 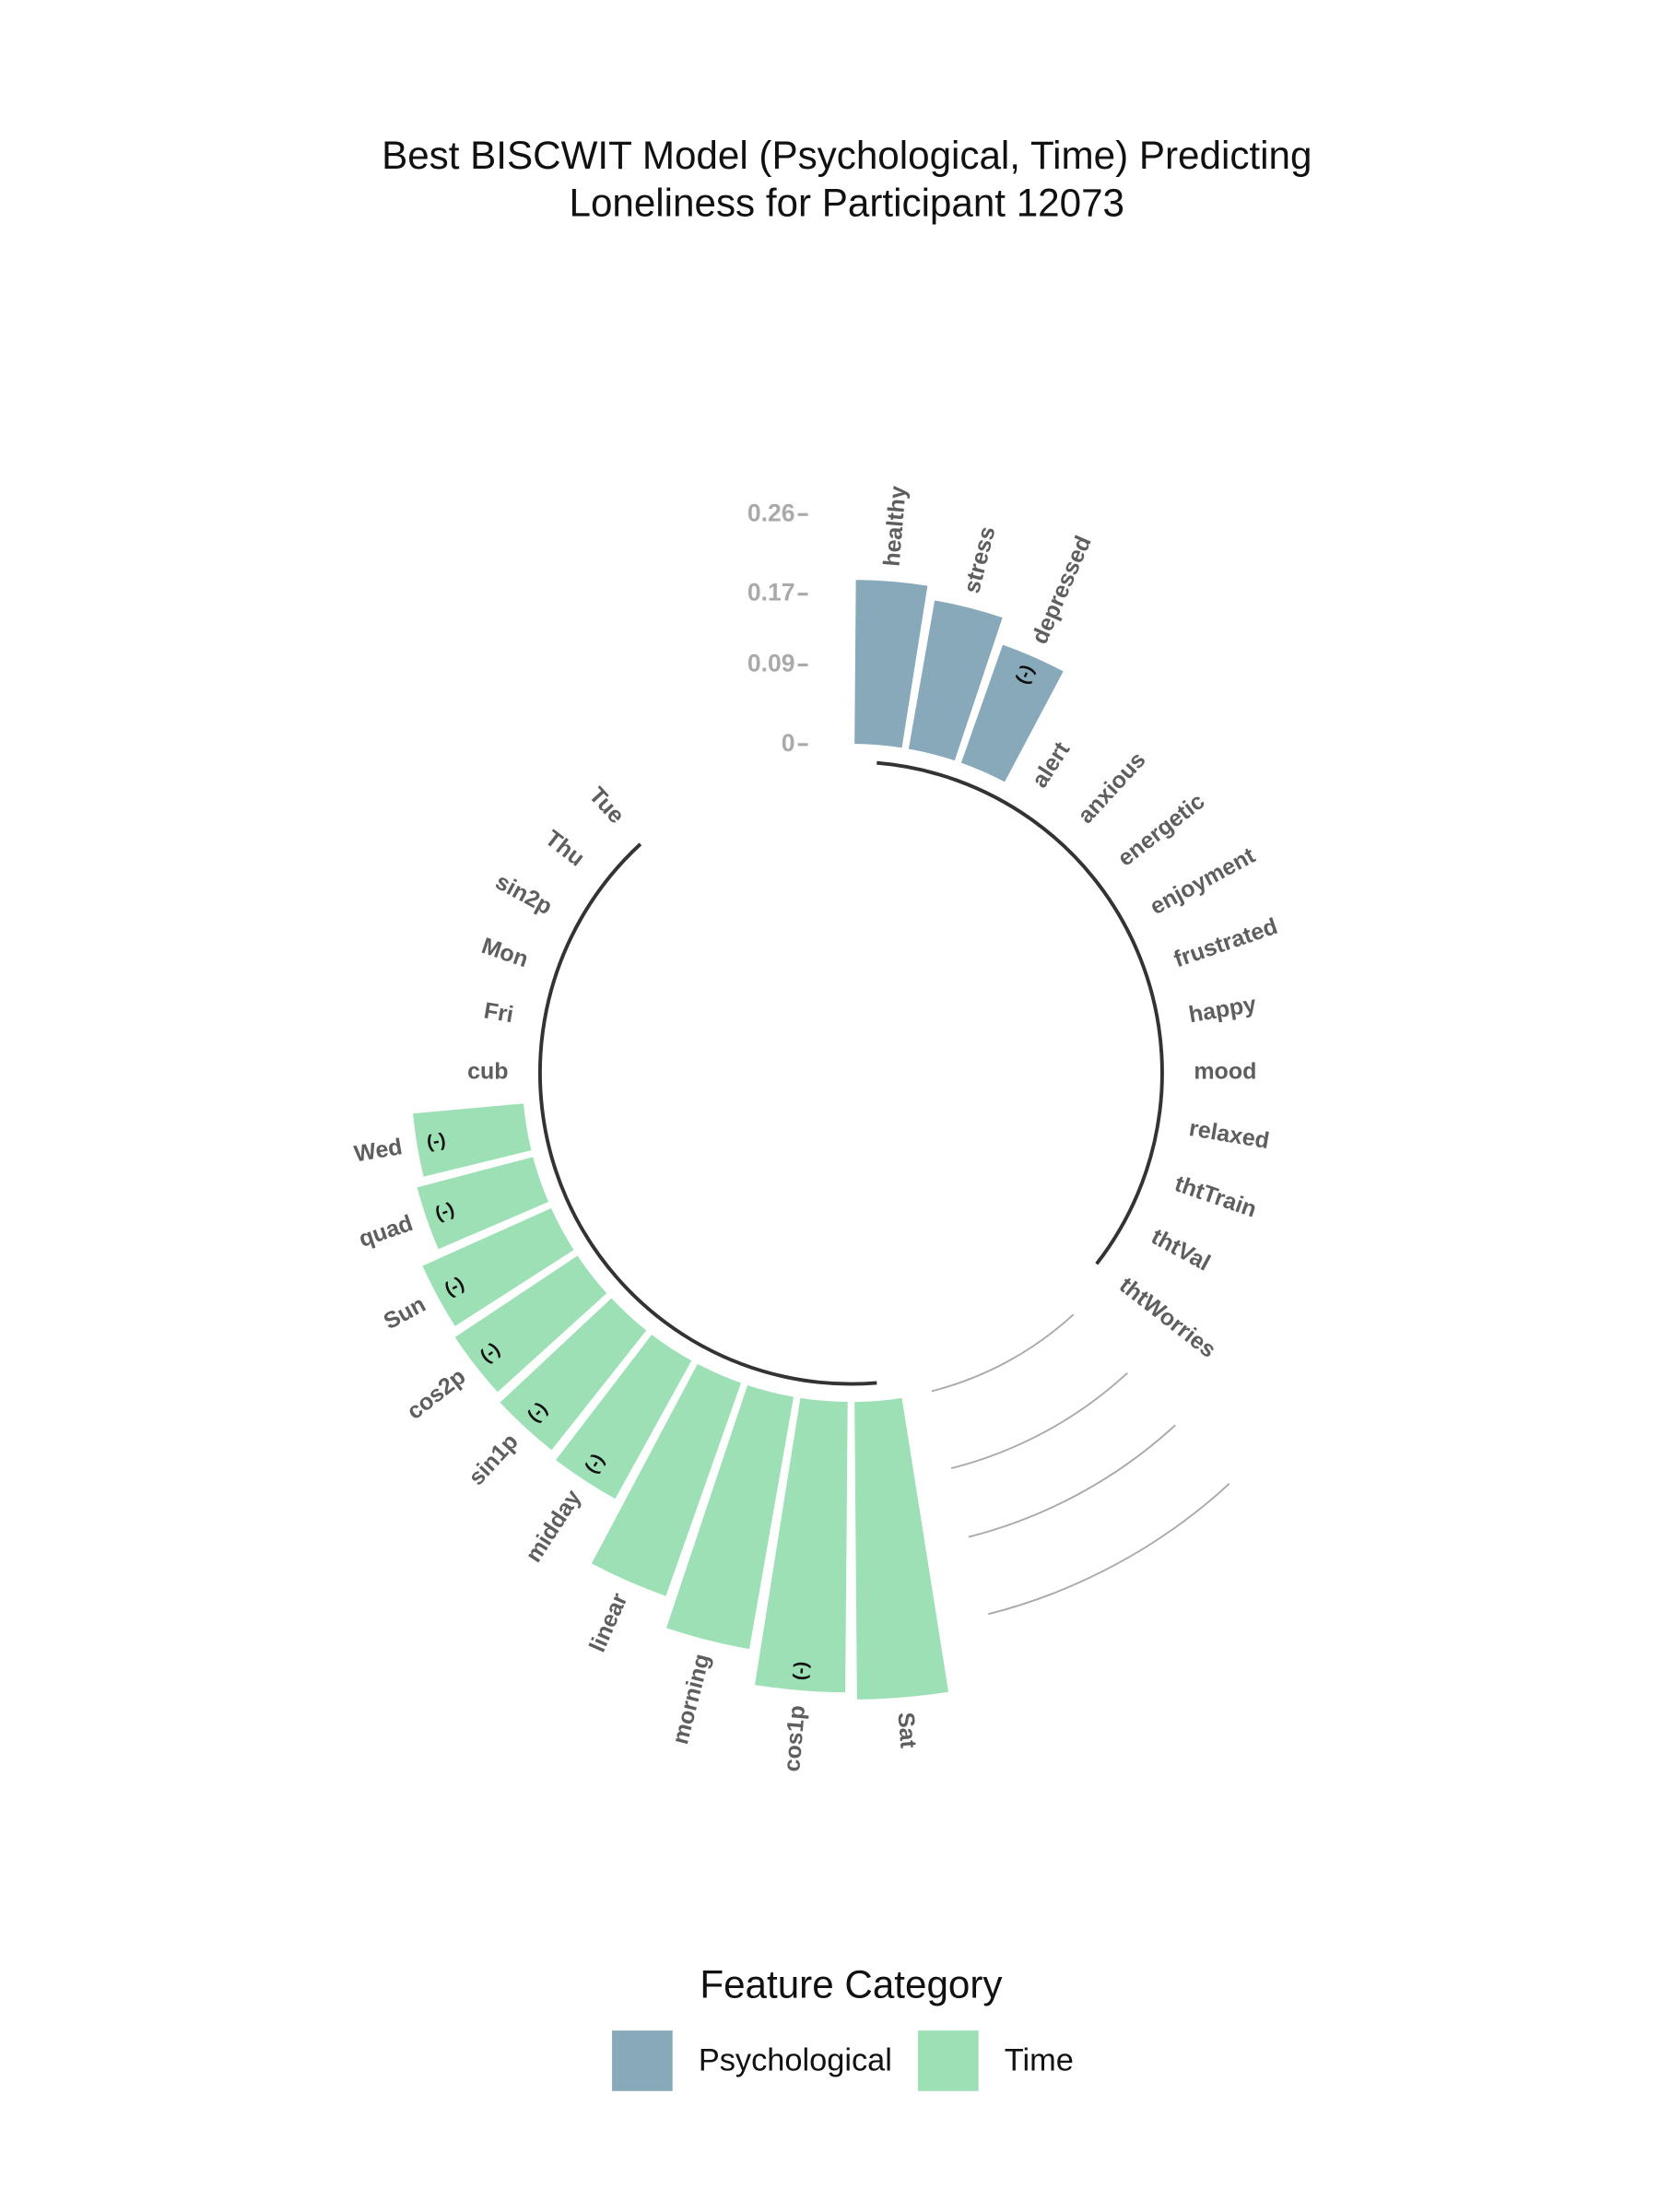 I want to click on category-label: cos1p, so click(x=794, y=1738).